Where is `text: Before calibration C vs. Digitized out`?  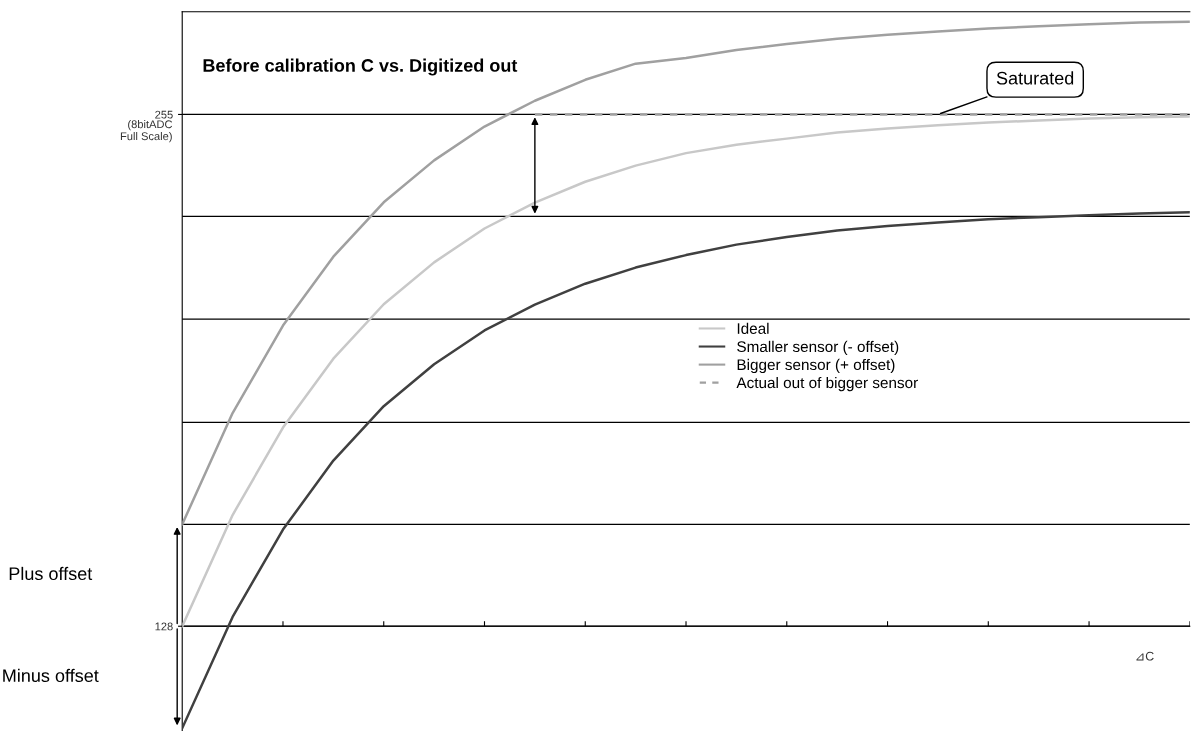 text: Before calibration C vs. Digitized out is located at coordinates (360, 67).